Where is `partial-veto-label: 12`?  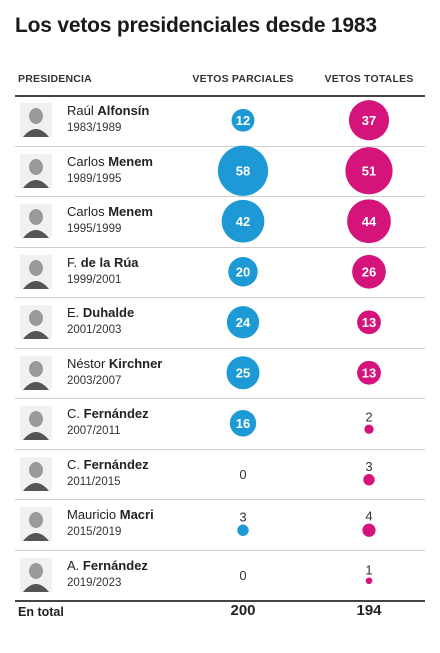 partial-veto-label: 12 is located at coordinates (243, 120).